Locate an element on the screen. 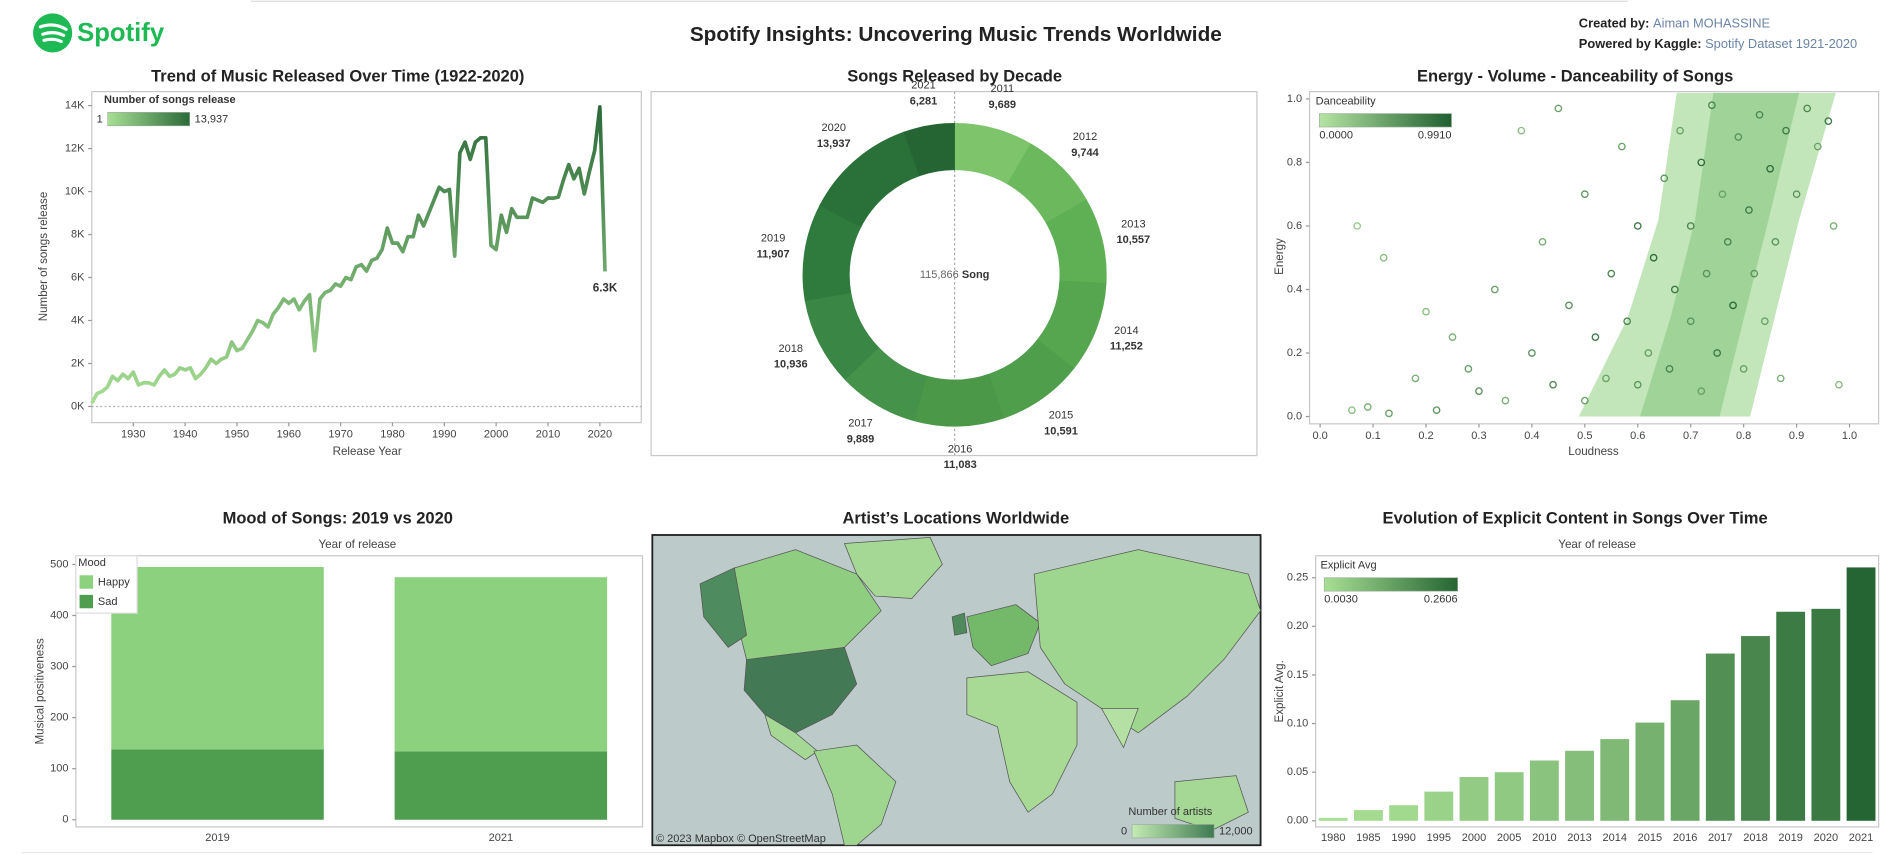 The height and width of the screenshot is (855, 1897). y-tick-label: 500 is located at coordinates (59, 564).